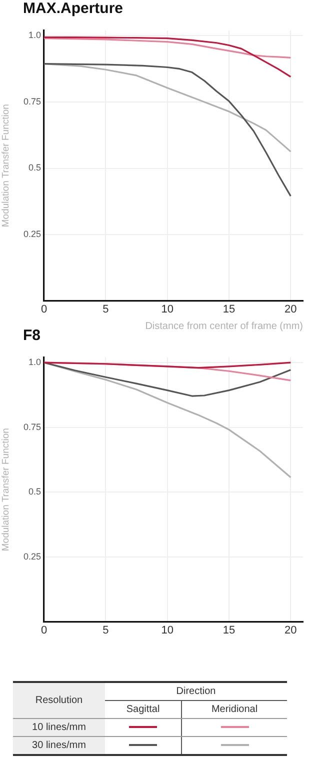 The height and width of the screenshot is (769, 330). Describe the element at coordinates (224, 326) in the screenshot. I see `x-axis-title: Distance from center of frame (mm)` at that location.